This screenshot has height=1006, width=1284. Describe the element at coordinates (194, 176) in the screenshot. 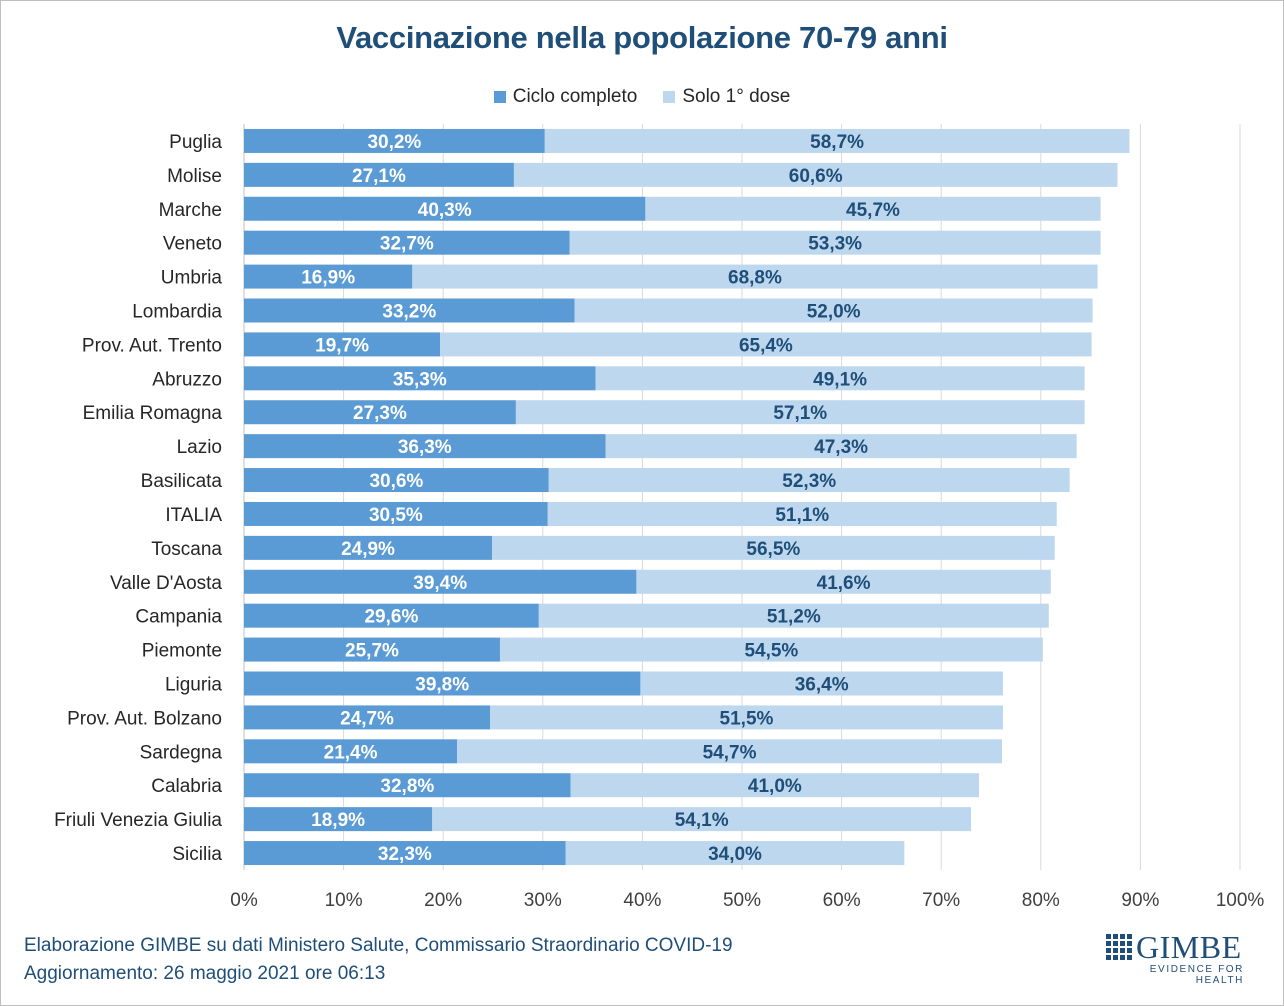

I see `category-label: Molise` at that location.